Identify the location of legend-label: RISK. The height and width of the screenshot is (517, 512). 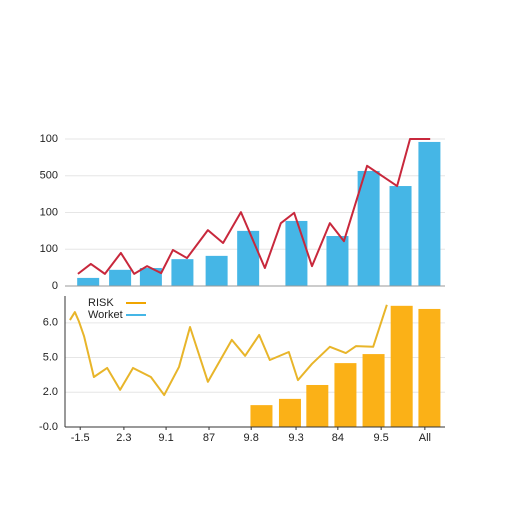
(101, 303).